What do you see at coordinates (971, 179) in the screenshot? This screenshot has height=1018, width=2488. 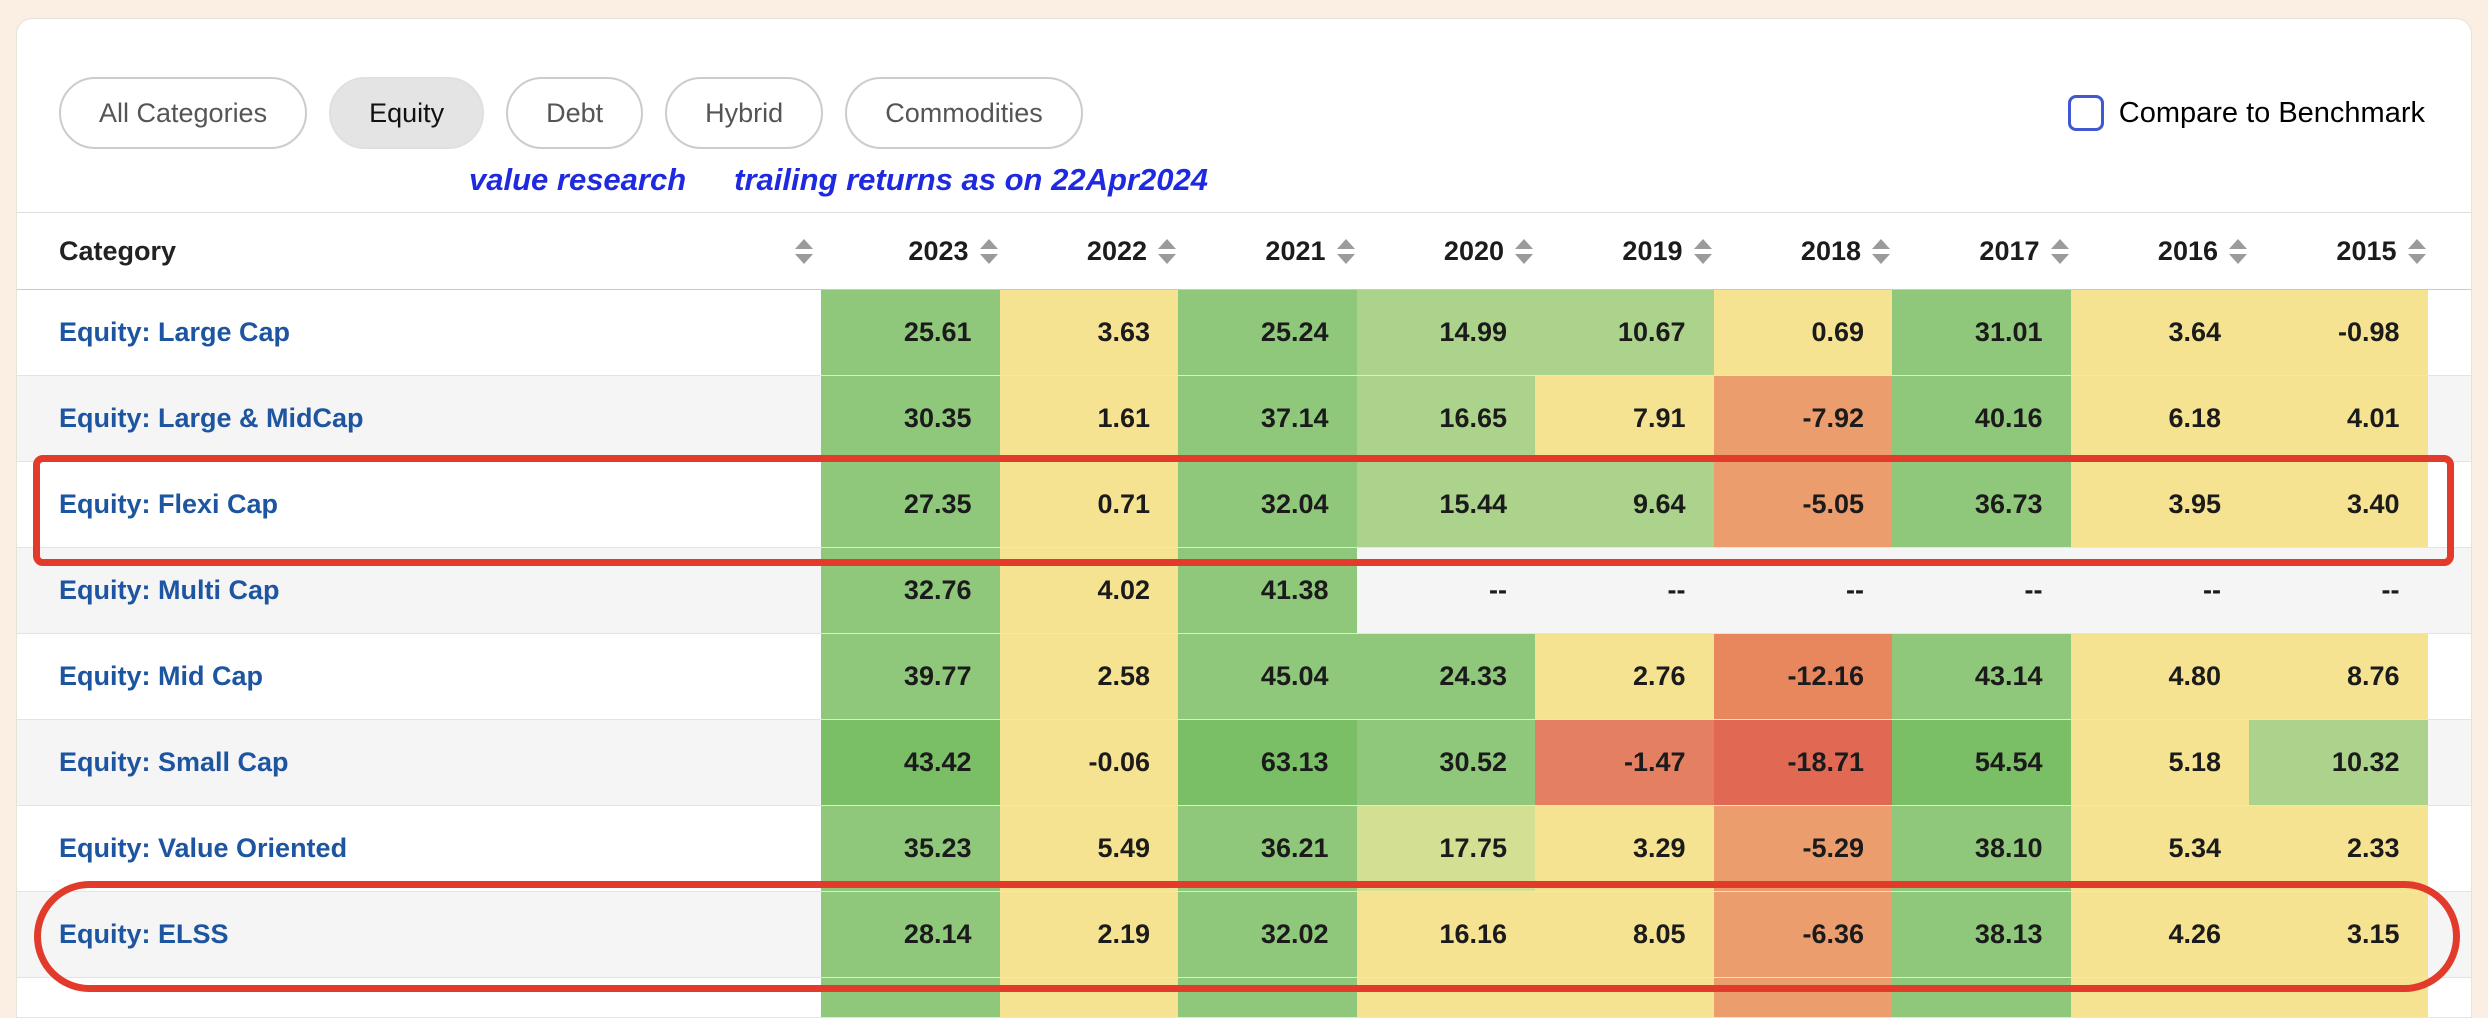 I see `handwritten-note-part2: trailing returns as on 22Apr2024` at bounding box center [971, 179].